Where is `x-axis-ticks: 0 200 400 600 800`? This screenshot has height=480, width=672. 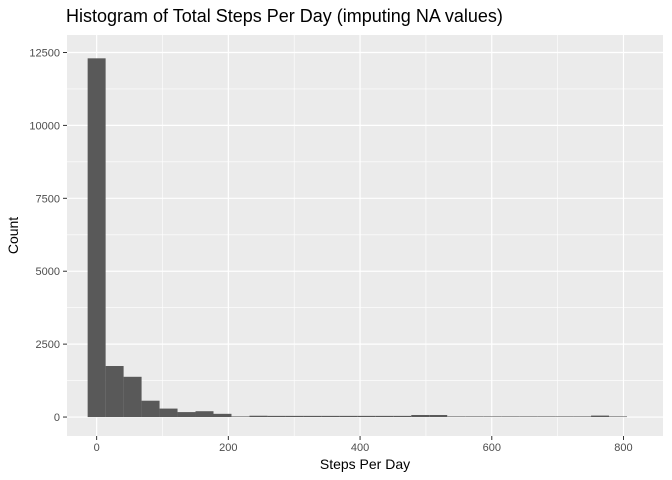 x-axis-ticks: 0 200 400 600 800 is located at coordinates (363, 445).